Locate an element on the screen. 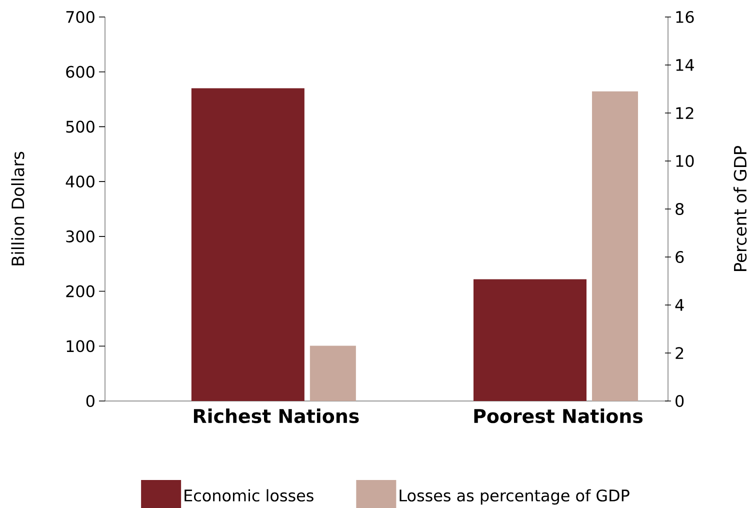 This screenshot has width=749, height=508. x-tick-label: Poorest Nations is located at coordinates (558, 416).